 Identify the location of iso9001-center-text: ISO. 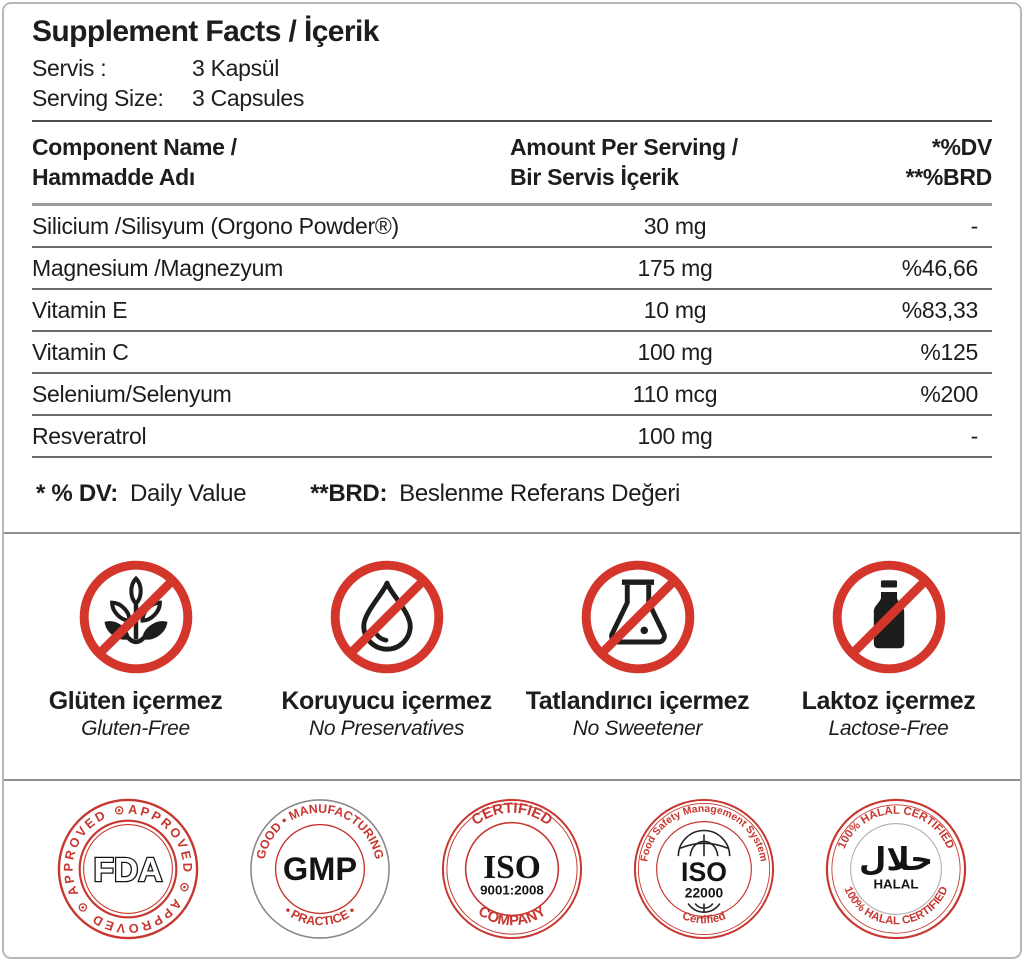
(512, 867).